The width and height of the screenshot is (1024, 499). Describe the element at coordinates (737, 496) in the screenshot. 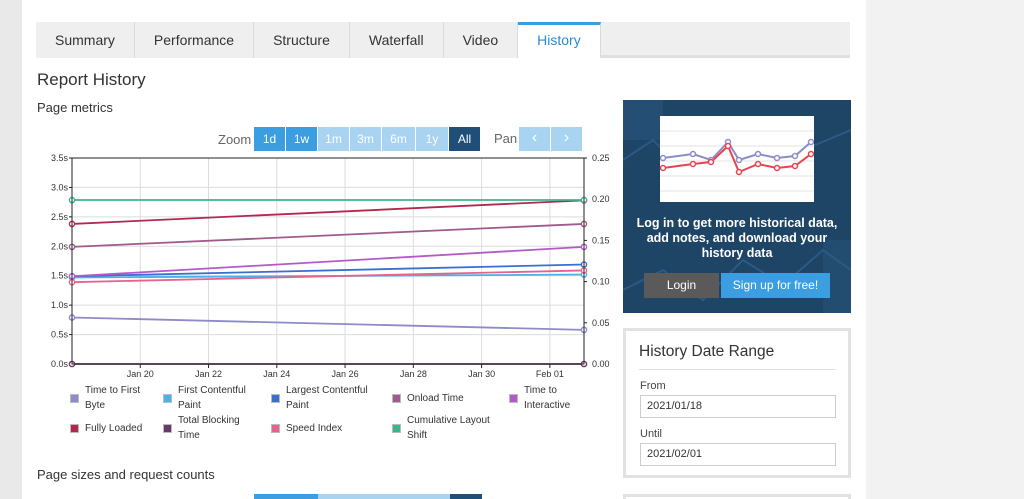

I see `next-sidebar-box` at that location.